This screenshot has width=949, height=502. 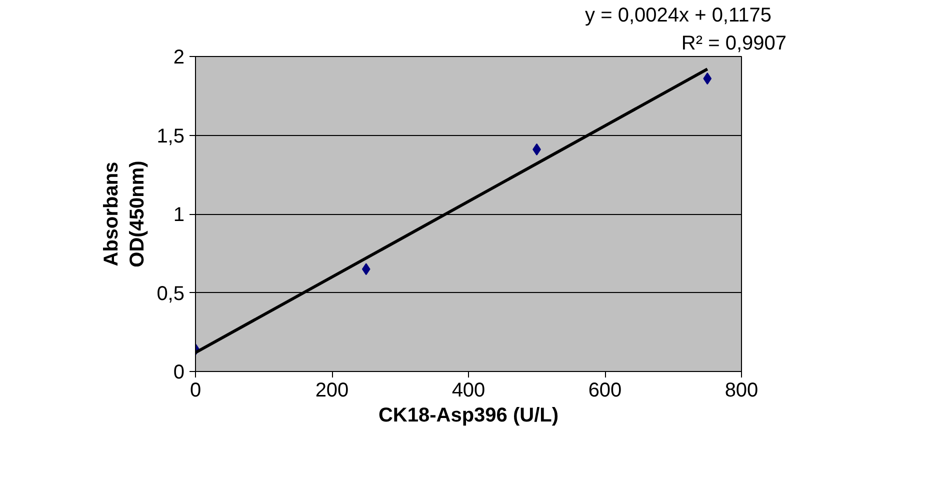 What do you see at coordinates (605, 391) in the screenshot?
I see `x-tick-label: 600` at bounding box center [605, 391].